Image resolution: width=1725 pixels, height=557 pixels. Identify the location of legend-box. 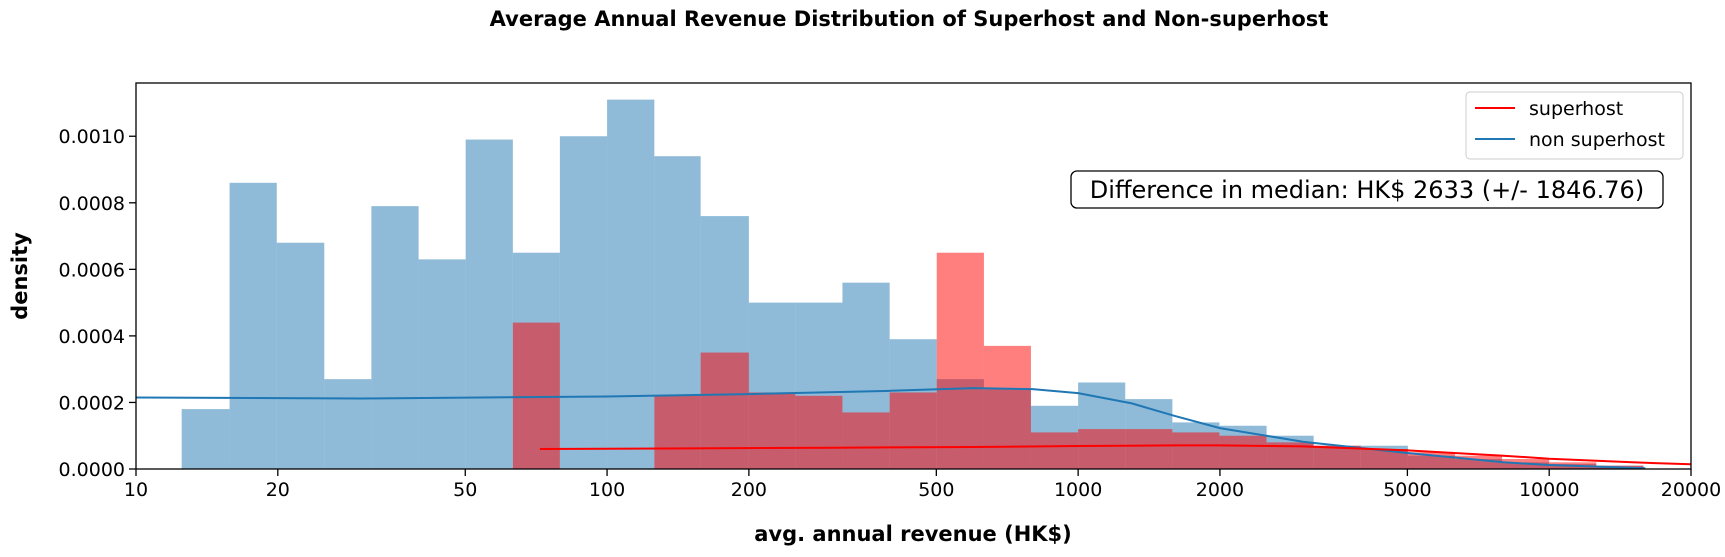
(1574, 125).